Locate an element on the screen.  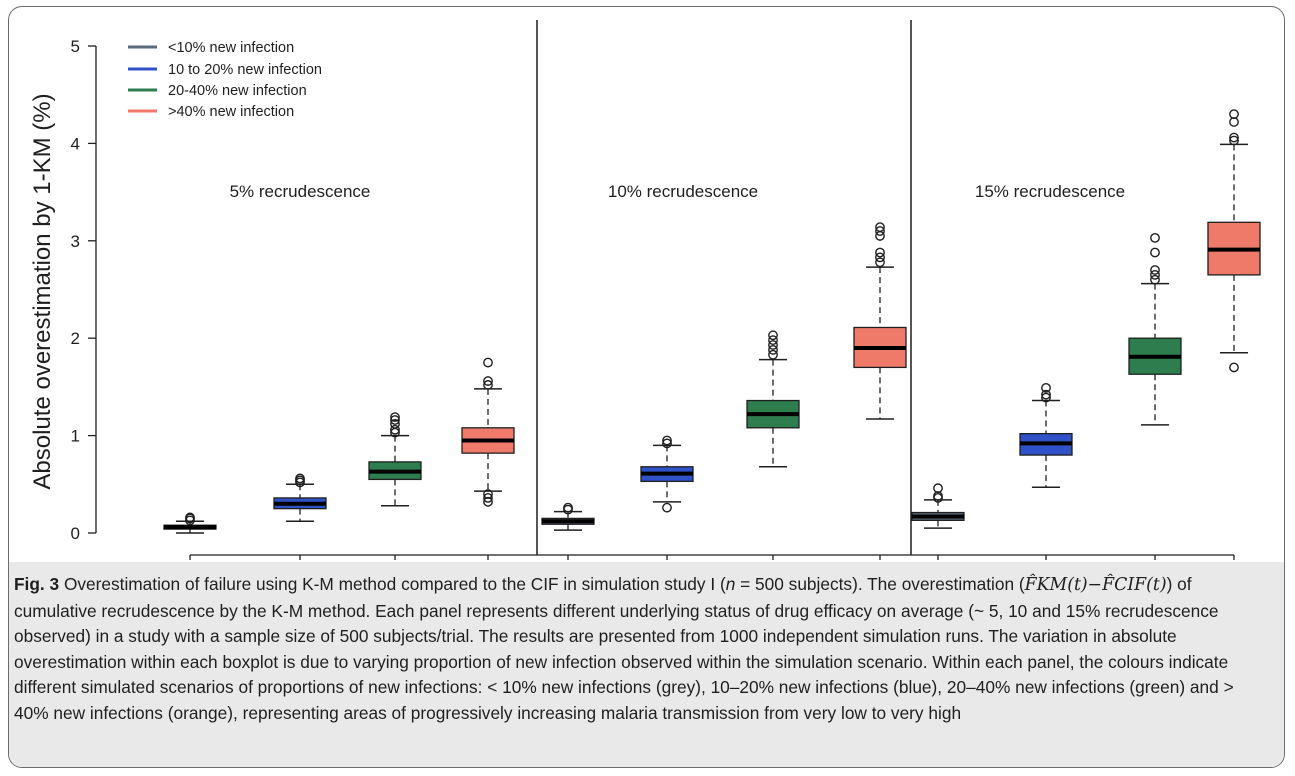
y-axis-label: Absolute overestimation by 1-KM (%) is located at coordinates (42, 291).